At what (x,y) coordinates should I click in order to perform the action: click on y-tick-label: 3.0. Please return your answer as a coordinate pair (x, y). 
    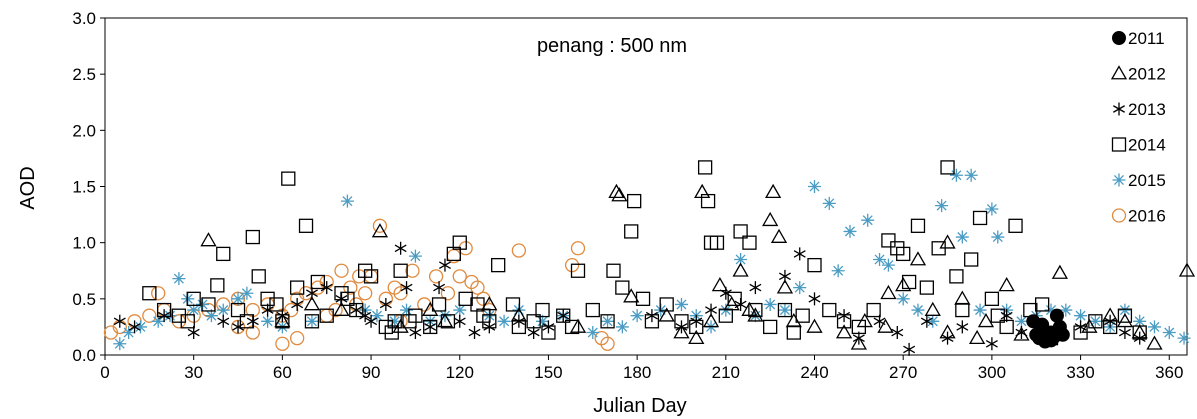
    Looking at the image, I should click on (84, 18).